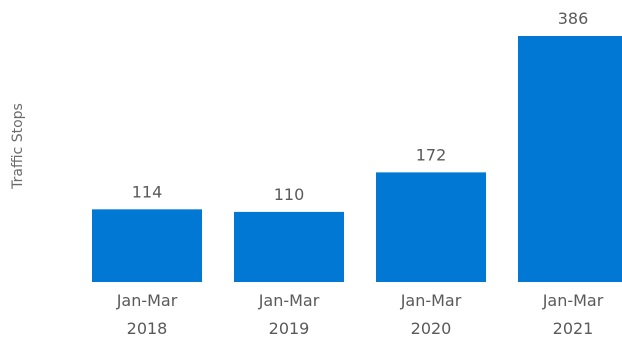  I want to click on data-label-3: 386, so click(573, 18).